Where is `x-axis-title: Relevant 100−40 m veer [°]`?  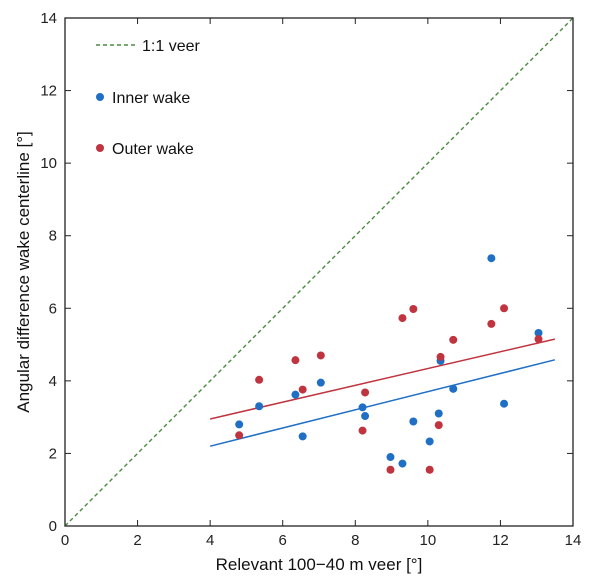
x-axis-title: Relevant 100−40 m veer [°] is located at coordinates (319, 564).